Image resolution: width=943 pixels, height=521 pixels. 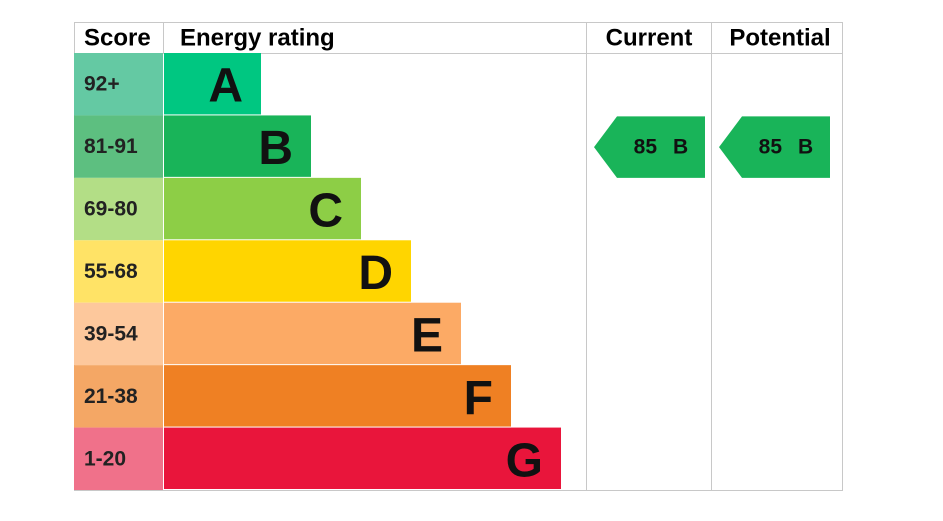 I want to click on score-label: 92+, so click(x=102, y=84).